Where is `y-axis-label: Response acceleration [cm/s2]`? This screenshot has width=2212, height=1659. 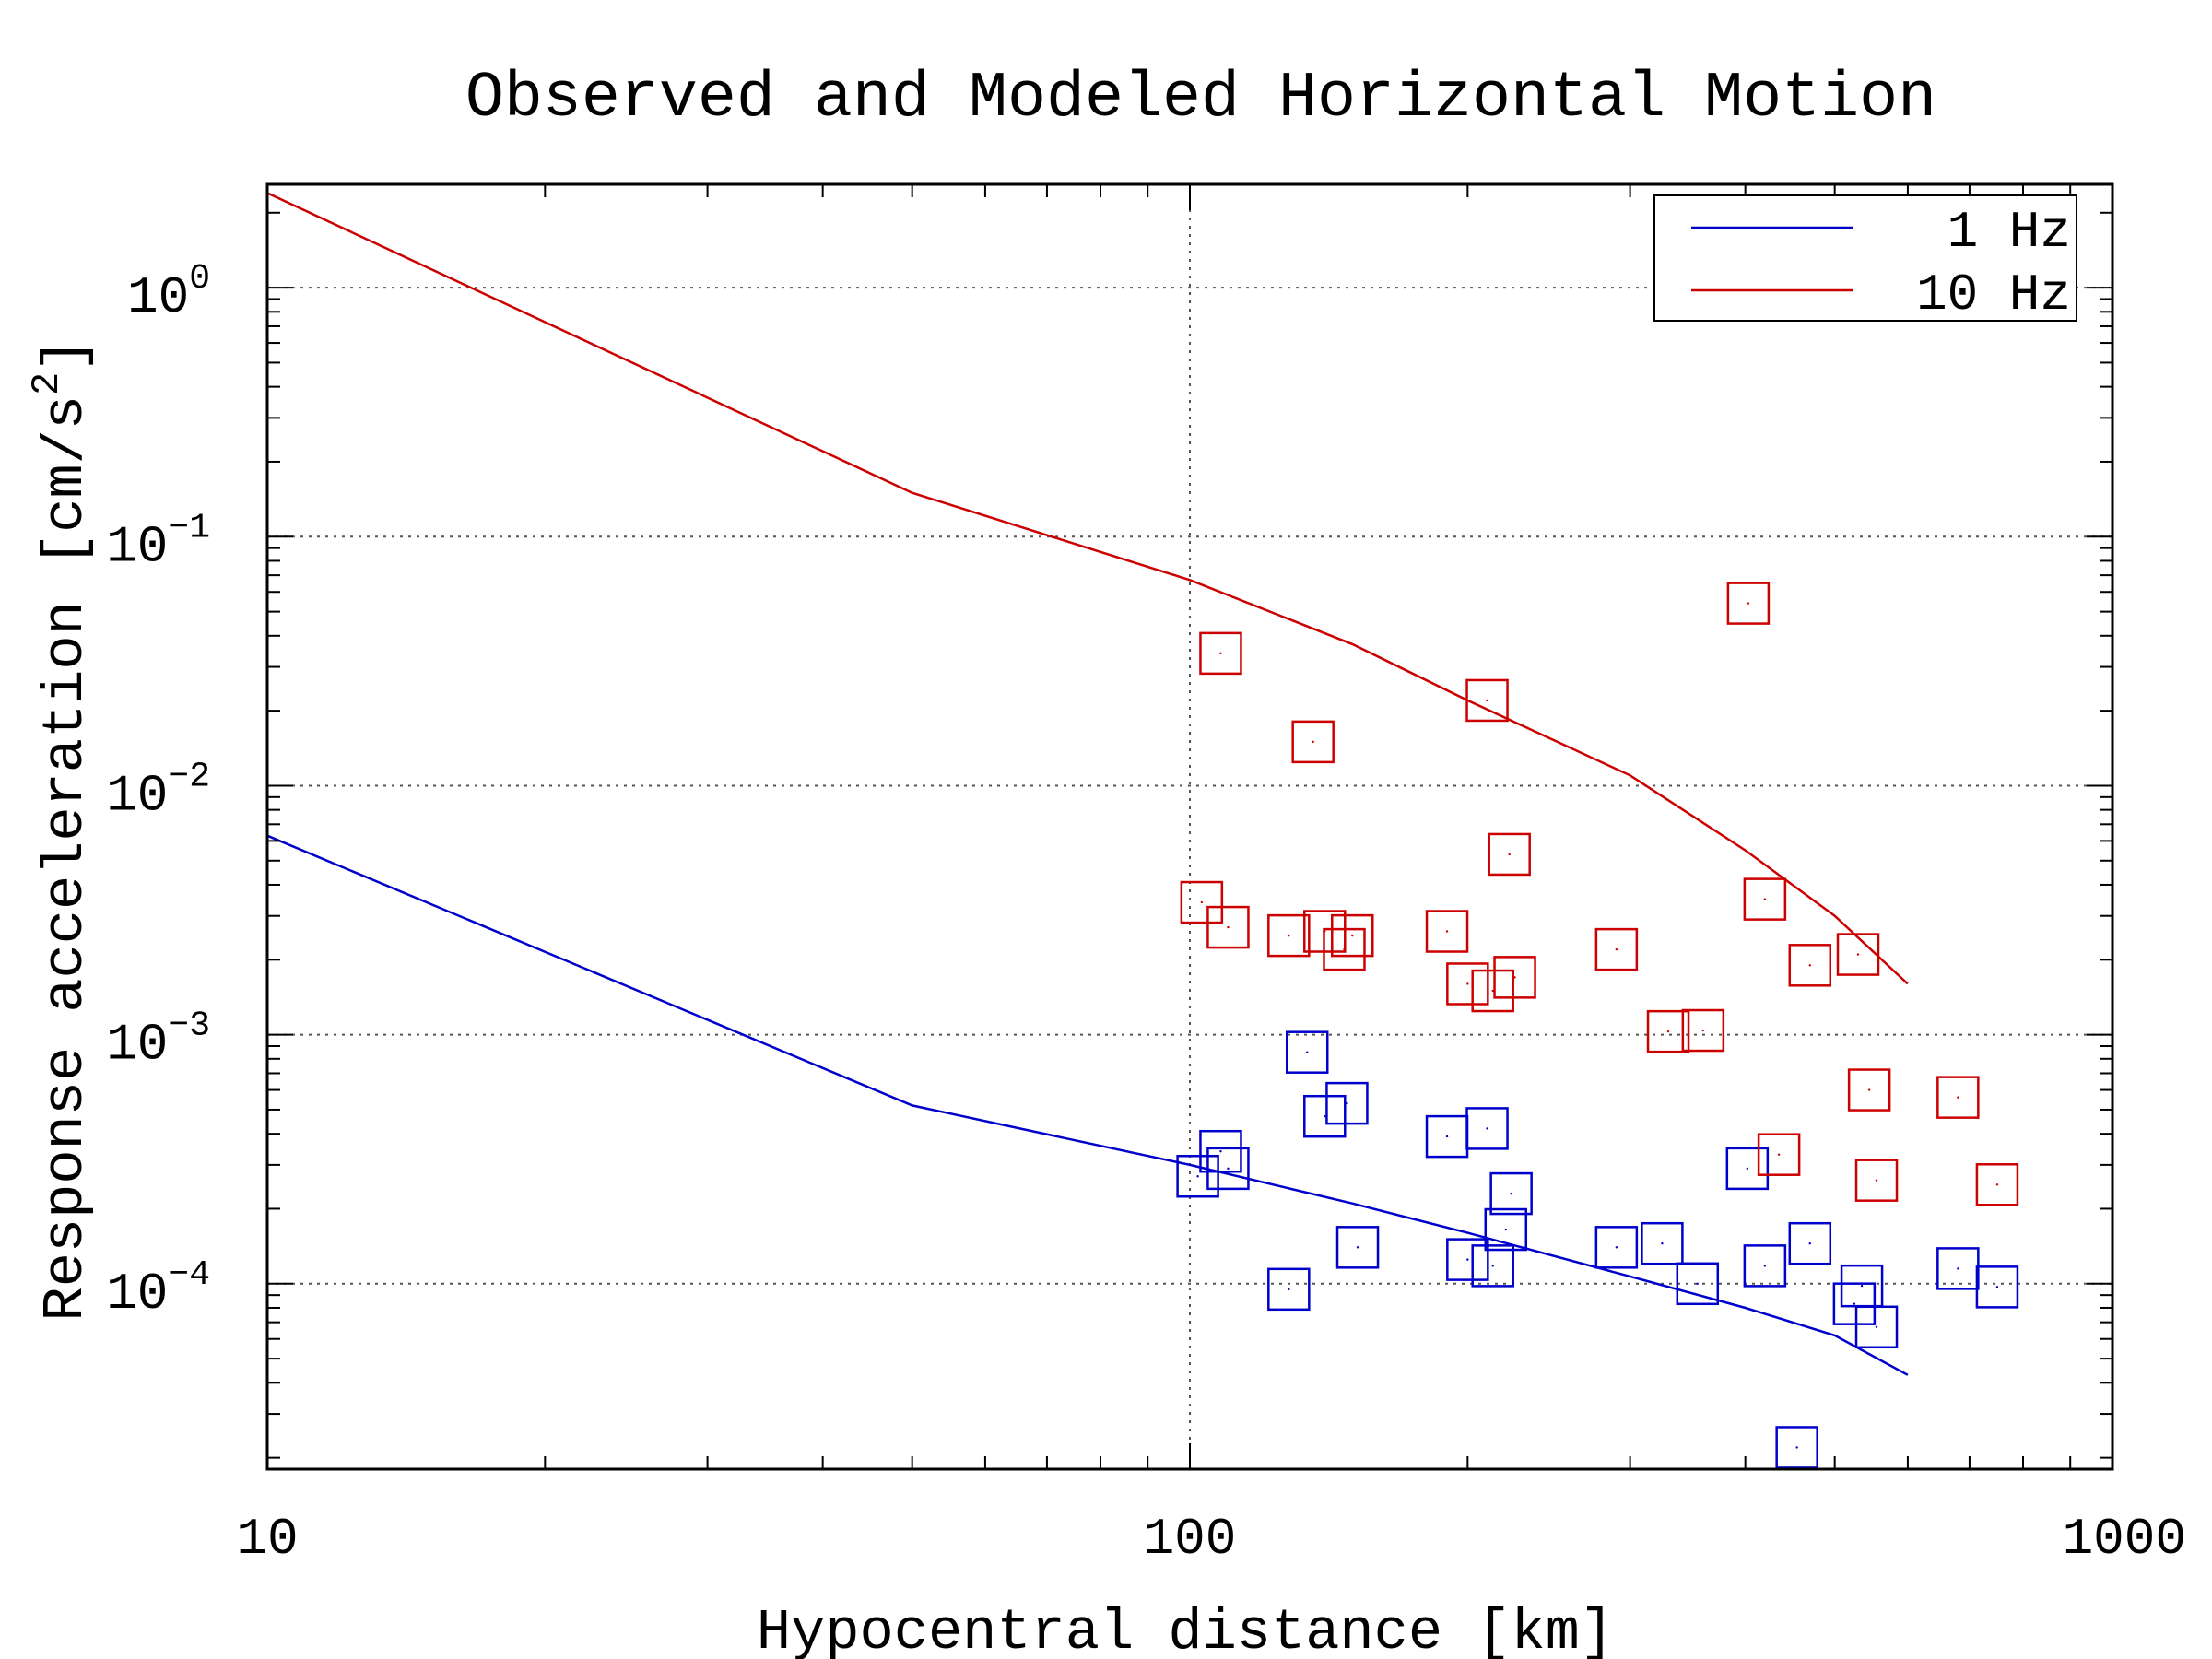 y-axis-label: Response acceleration [cm/s2] is located at coordinates (62, 829).